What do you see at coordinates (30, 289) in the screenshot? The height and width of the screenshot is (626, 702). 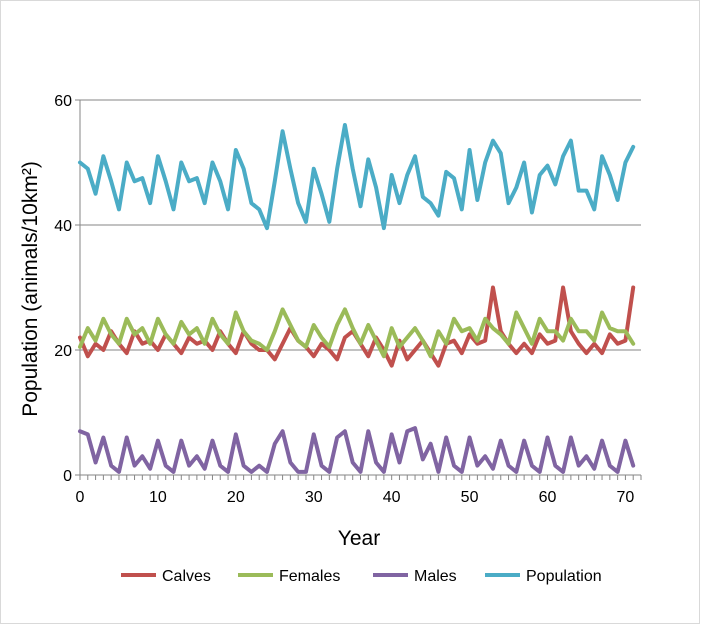 I see `y-axis-title: Population (animals/10km²)` at bounding box center [30, 289].